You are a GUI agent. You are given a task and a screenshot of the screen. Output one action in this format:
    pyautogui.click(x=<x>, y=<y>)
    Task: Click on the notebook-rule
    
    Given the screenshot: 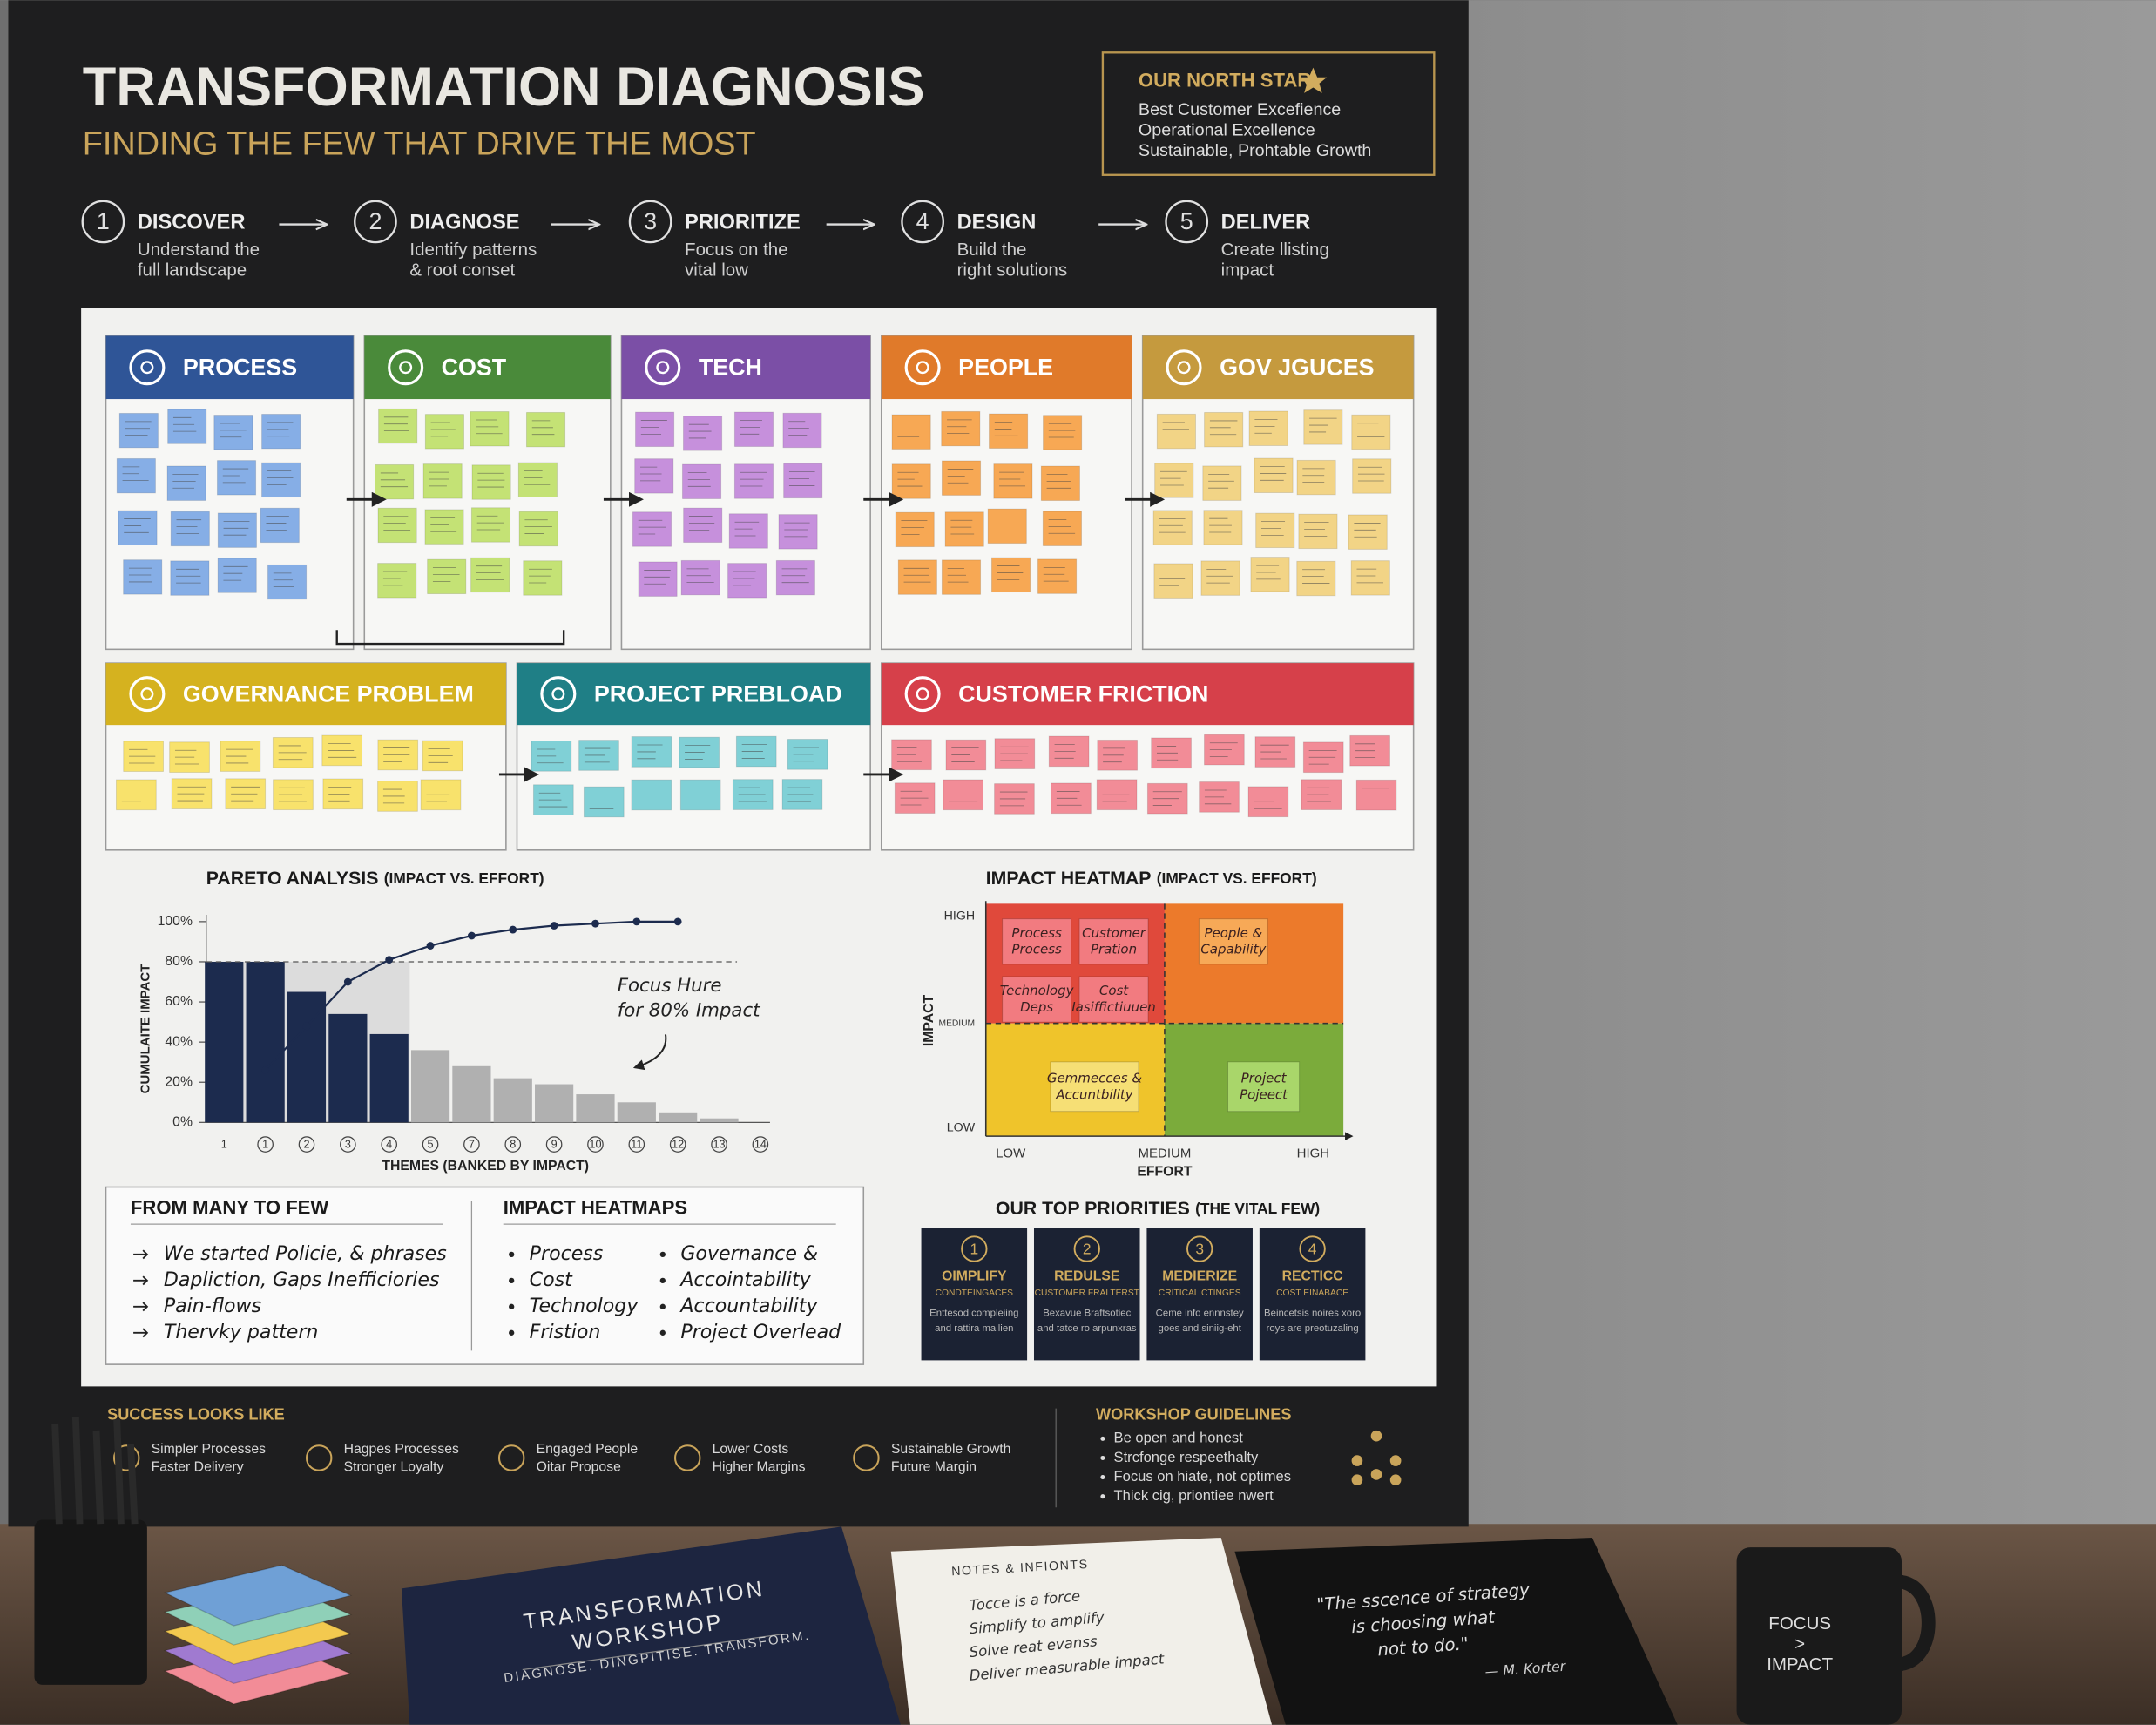 What is the action you would take?
    pyautogui.click(x=653, y=1652)
    